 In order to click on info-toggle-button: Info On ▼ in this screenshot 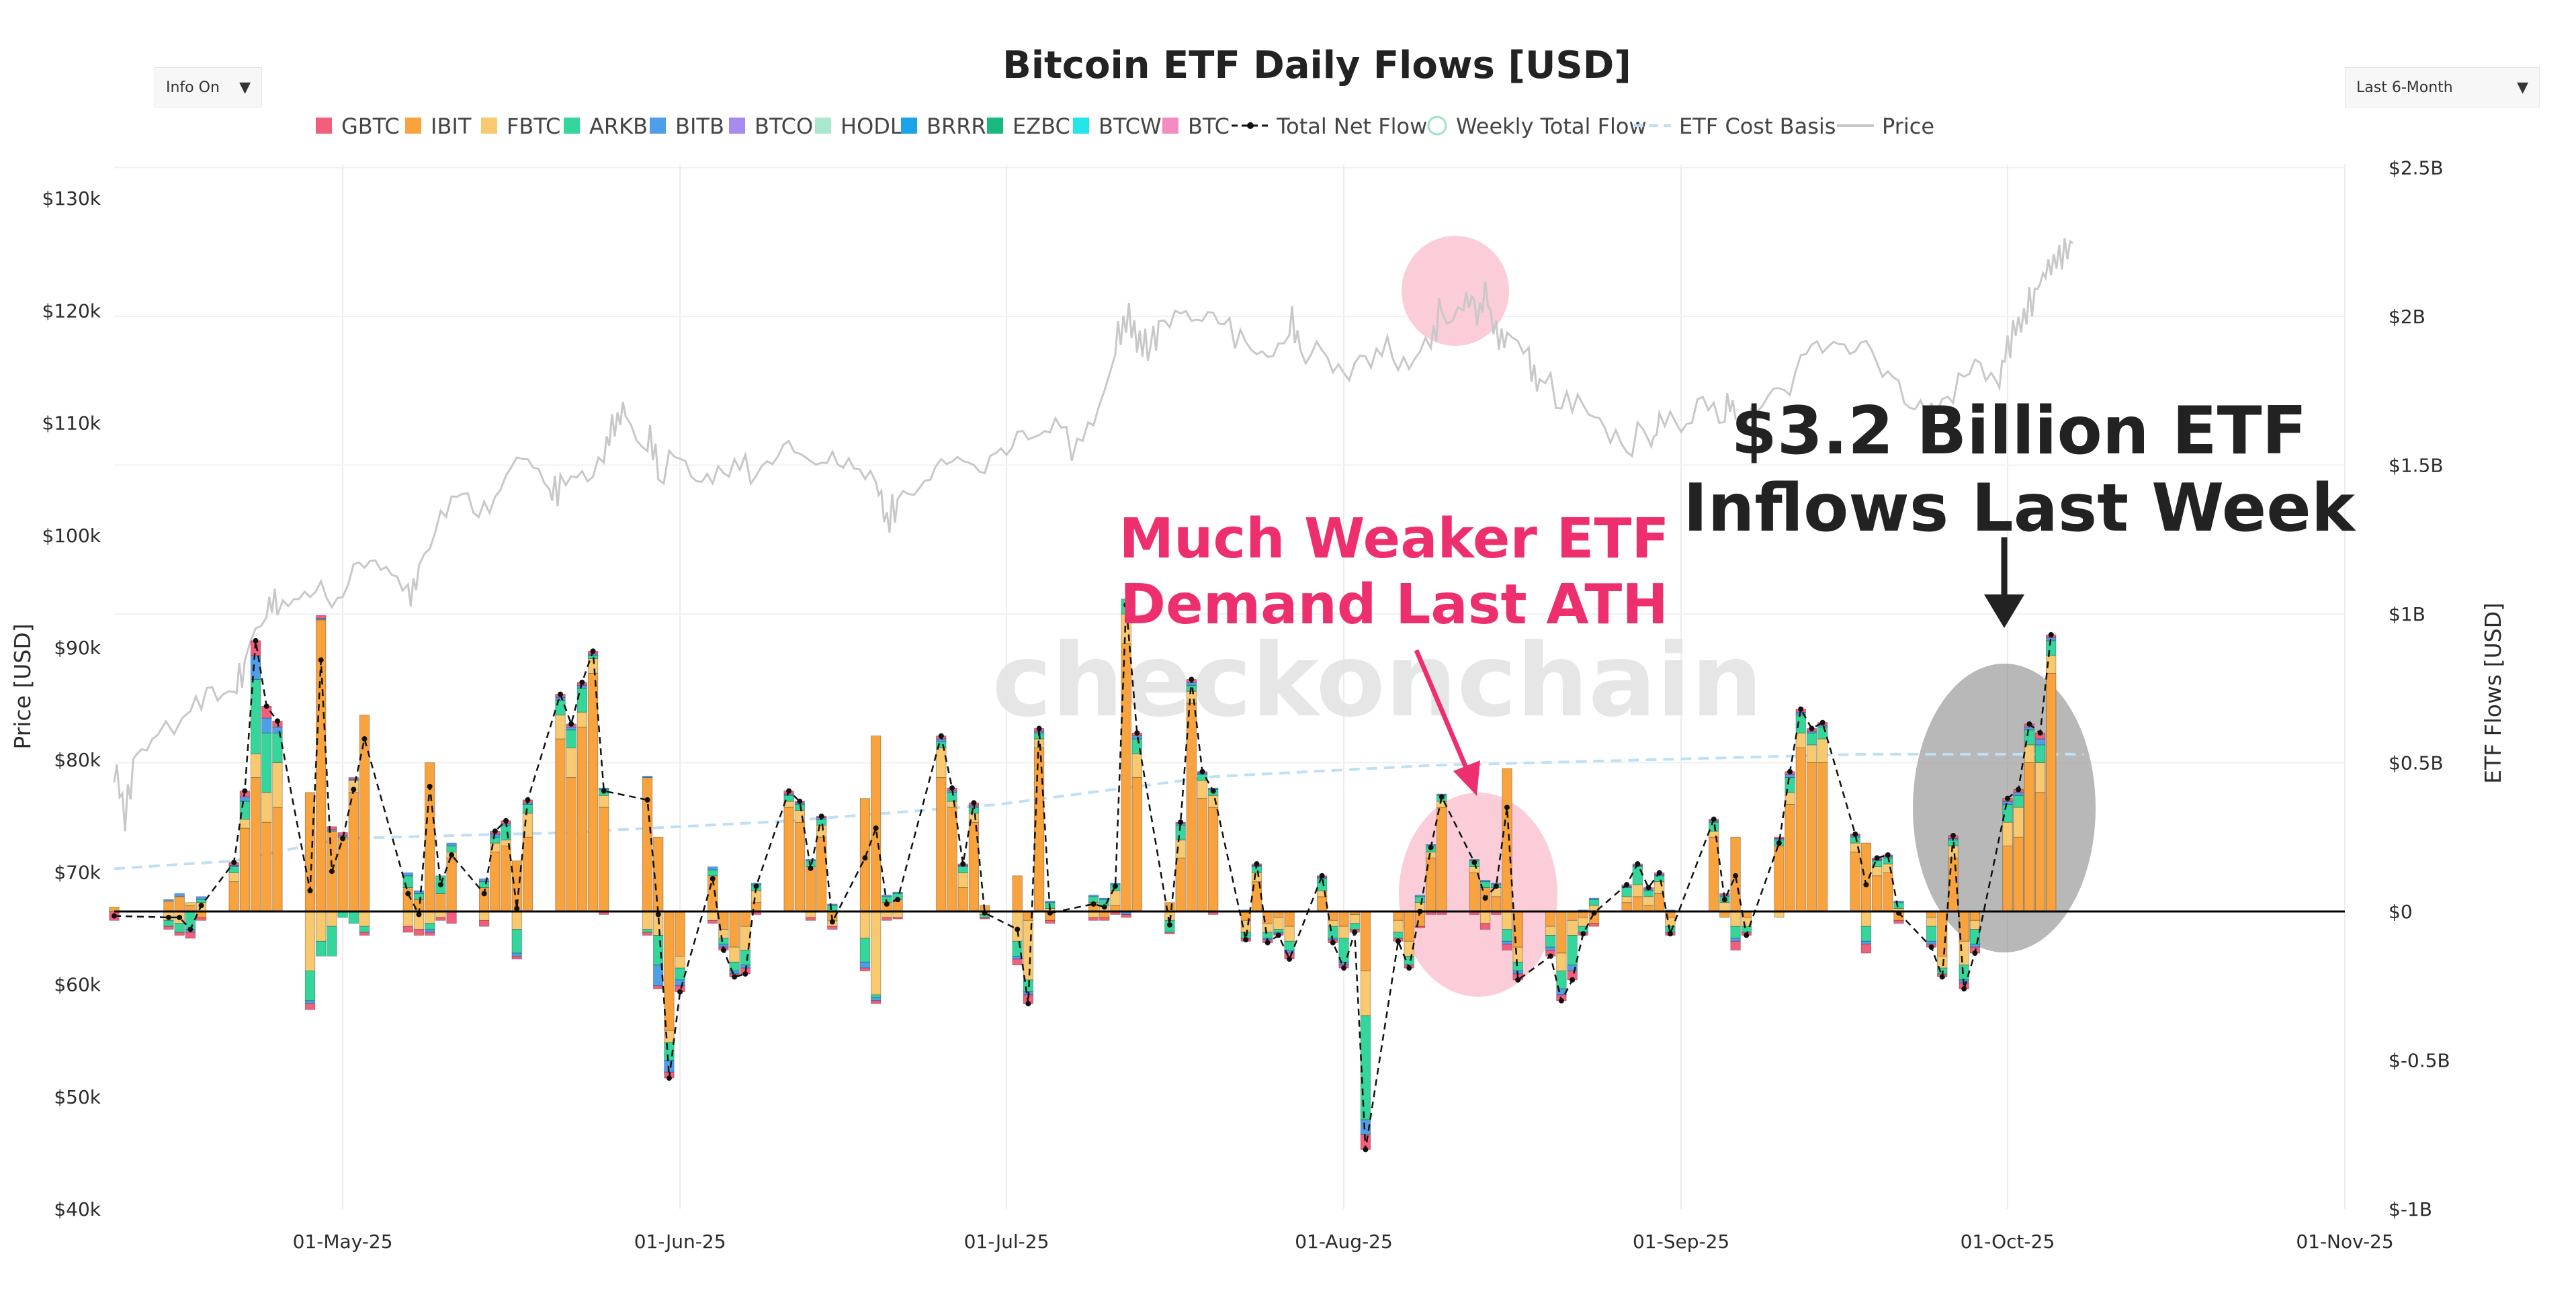, I will do `click(208, 87)`.